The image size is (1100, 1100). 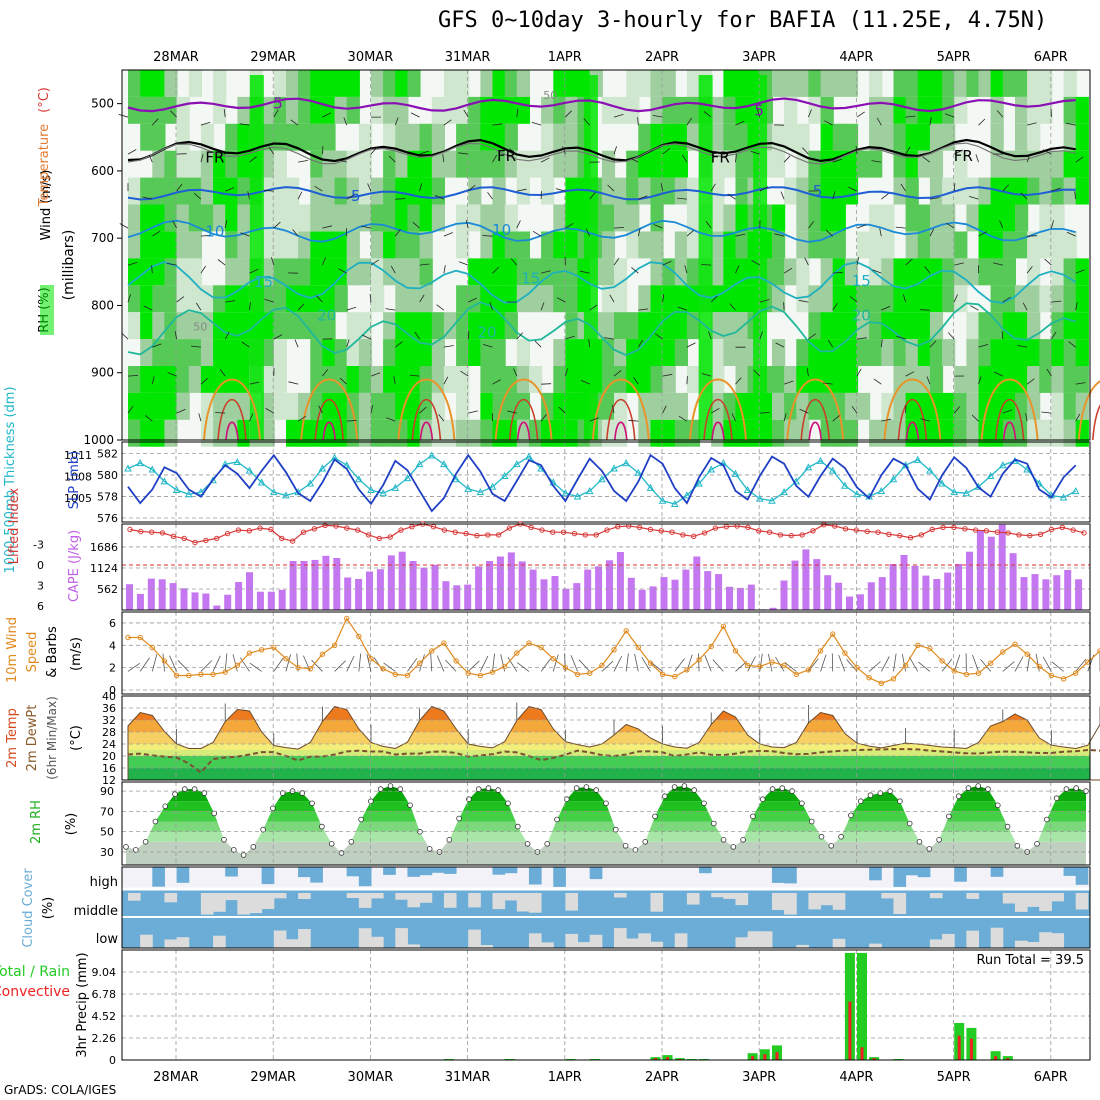 I want to click on precip-total-bar, so click(x=862, y=1006).